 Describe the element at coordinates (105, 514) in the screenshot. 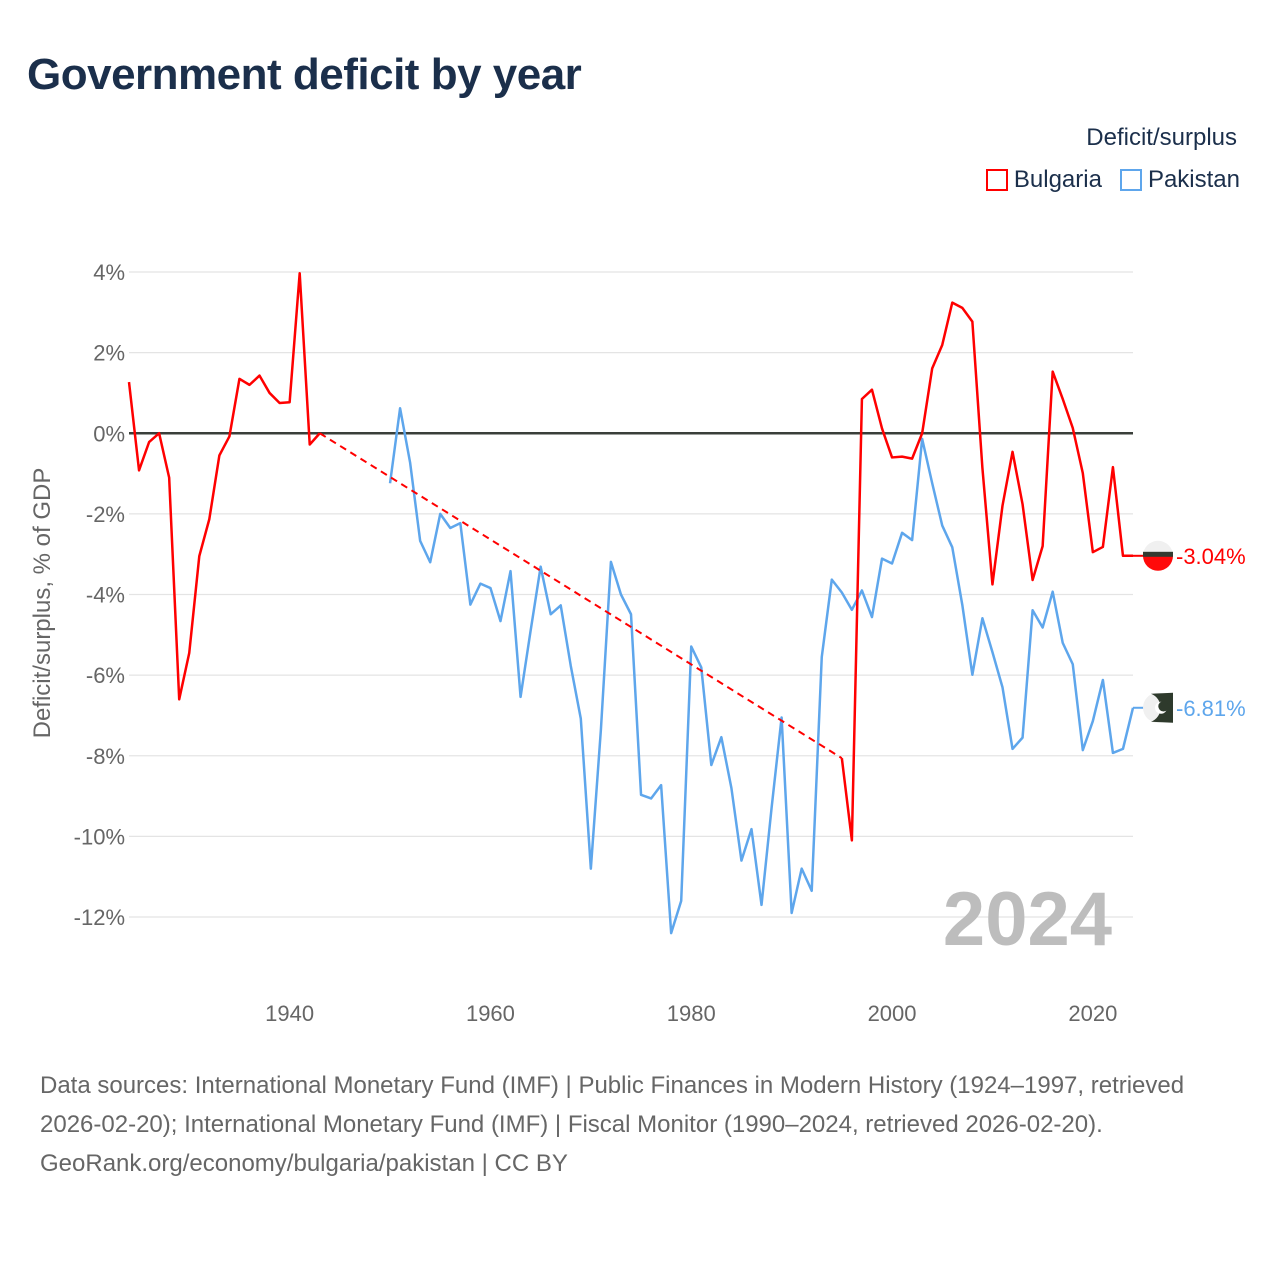

I see `y-tick-label: -2%` at that location.